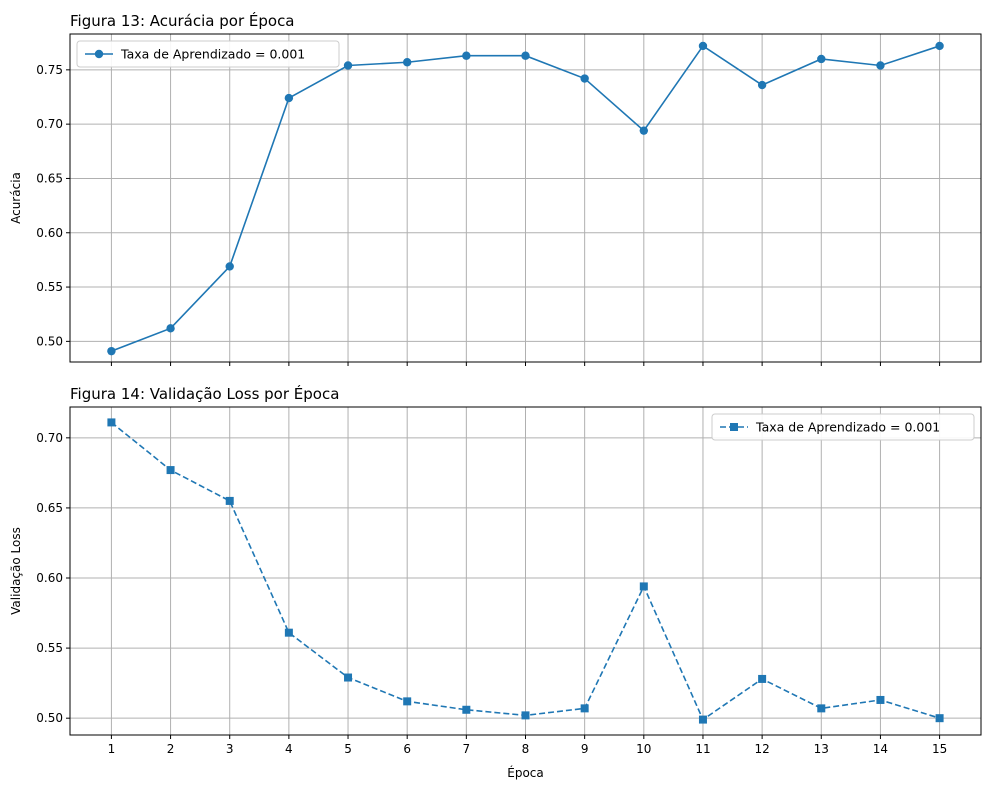  What do you see at coordinates (348, 749) in the screenshot?
I see `x-tick-label: 5` at bounding box center [348, 749].